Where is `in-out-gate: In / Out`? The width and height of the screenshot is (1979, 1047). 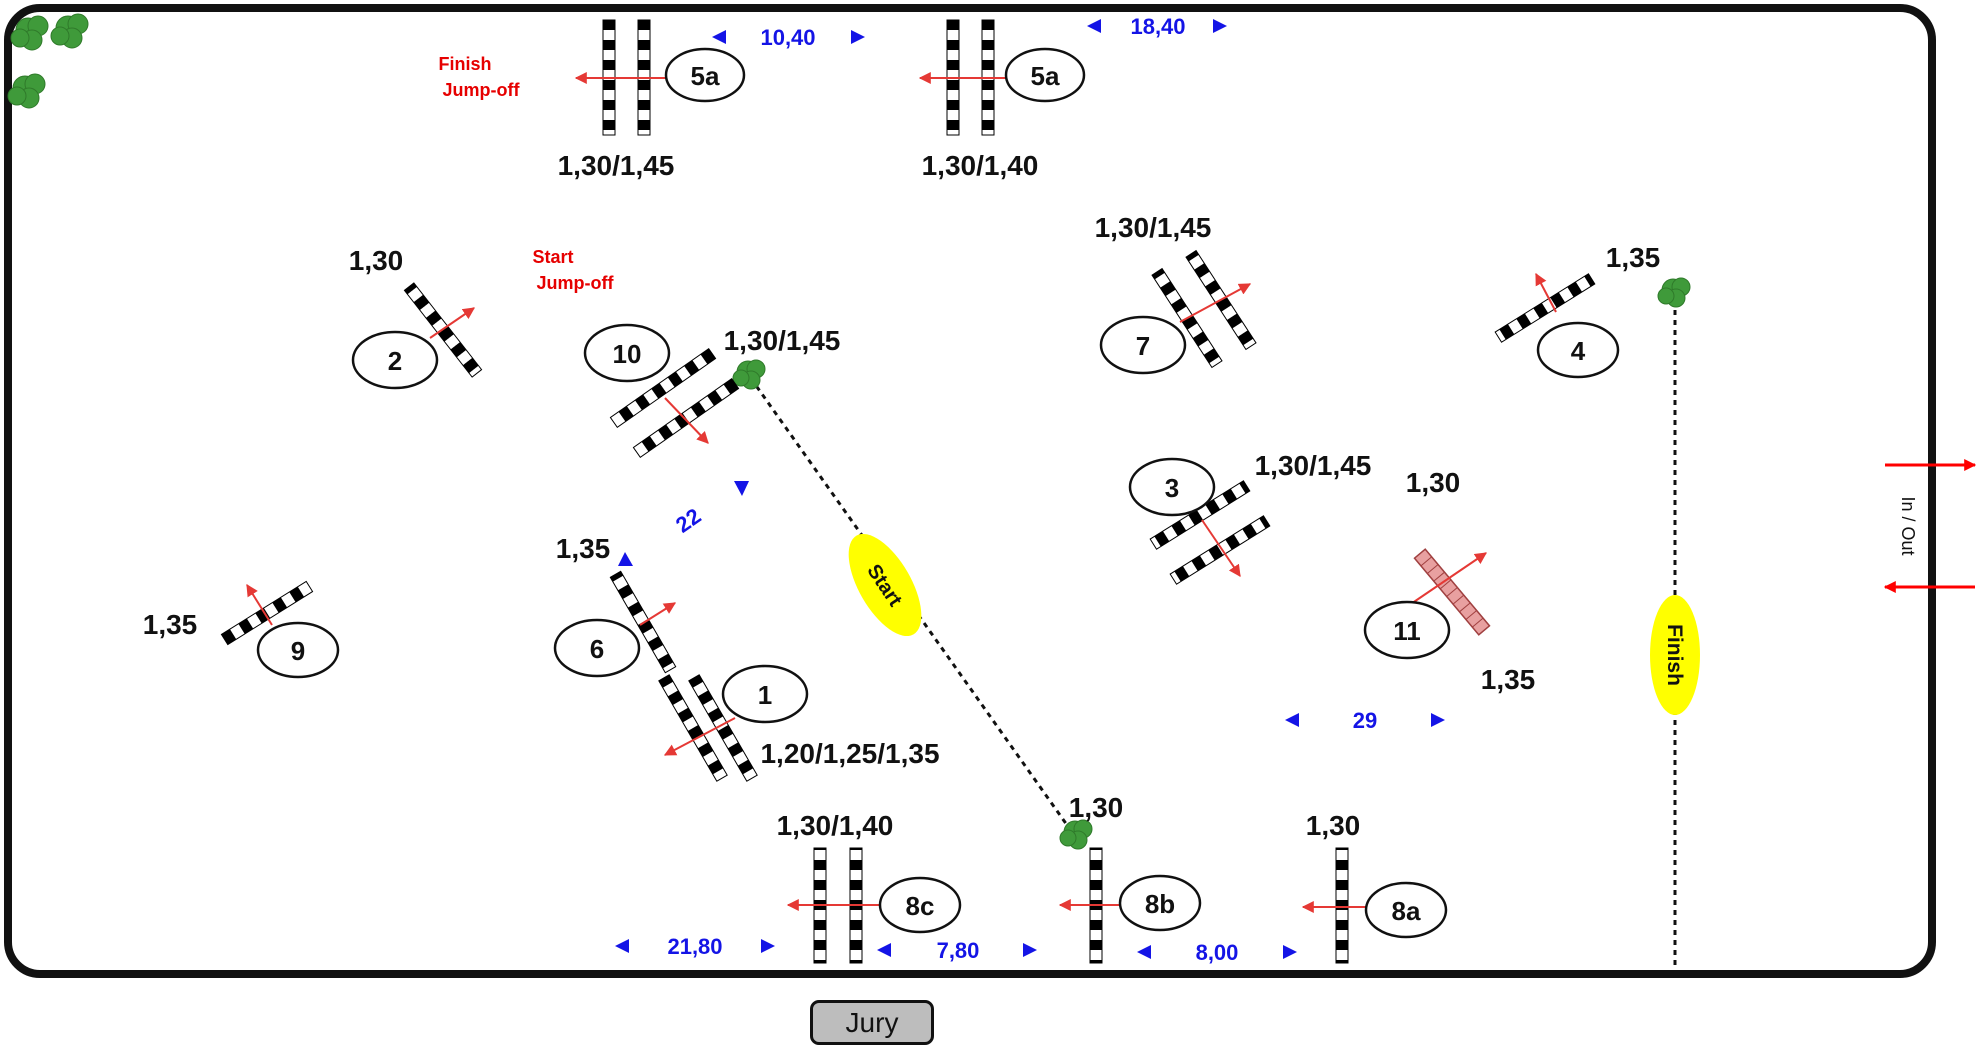
in-out-gate: In / Out is located at coordinates (1930, 526).